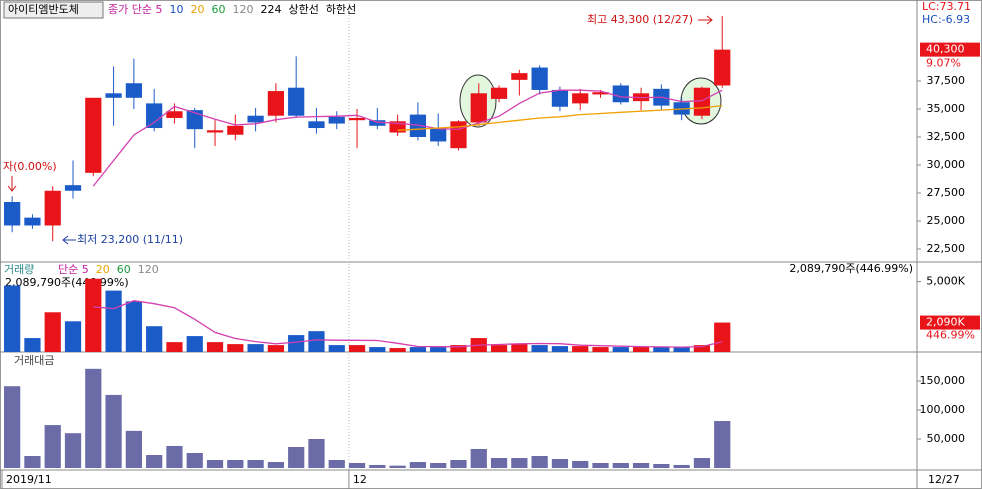 This screenshot has width=982, height=489. Describe the element at coordinates (946, 136) in the screenshot. I see `y-tick-label: 32,500` at that location.